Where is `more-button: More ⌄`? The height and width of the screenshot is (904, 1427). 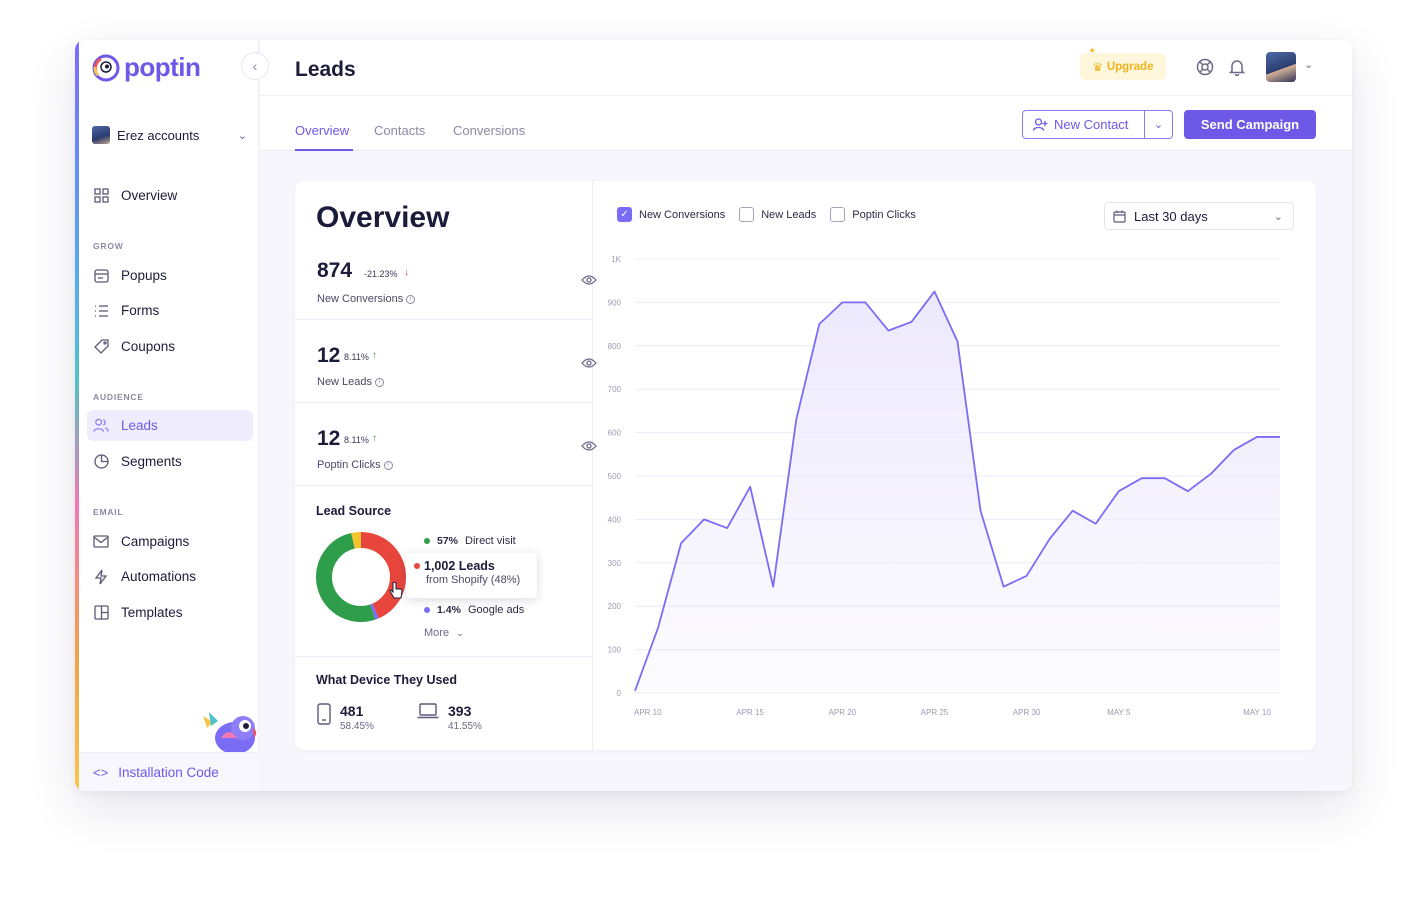 more-button: More ⌄ is located at coordinates (444, 633).